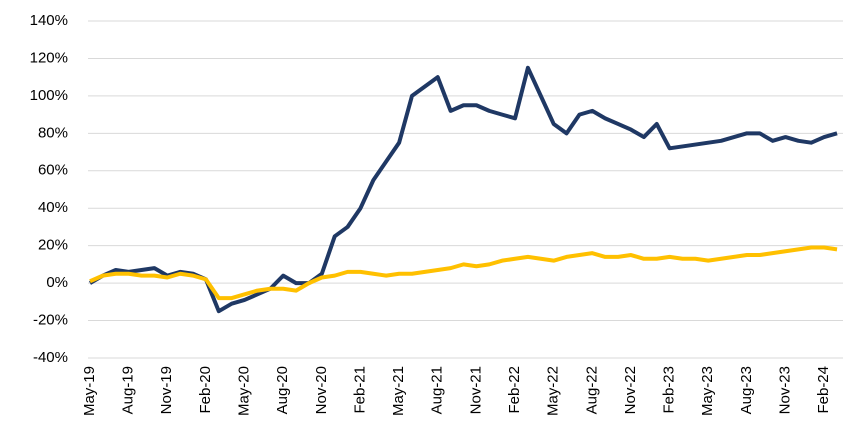 Image resolution: width=843 pixels, height=446 pixels. Describe the element at coordinates (784, 390) in the screenshot. I see `x-tick-label: Nov-23` at that location.